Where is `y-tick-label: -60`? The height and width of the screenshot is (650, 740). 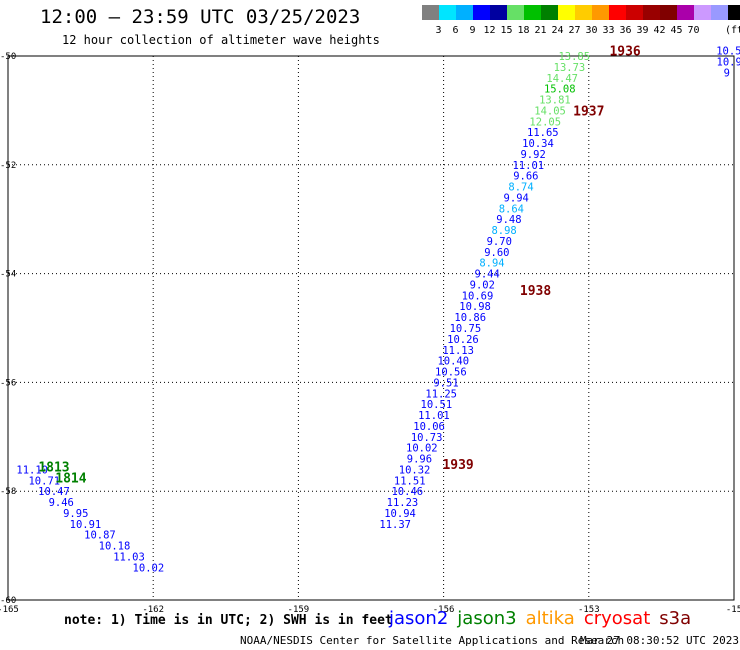
y-tick-label: -60 is located at coordinates (8, 601).